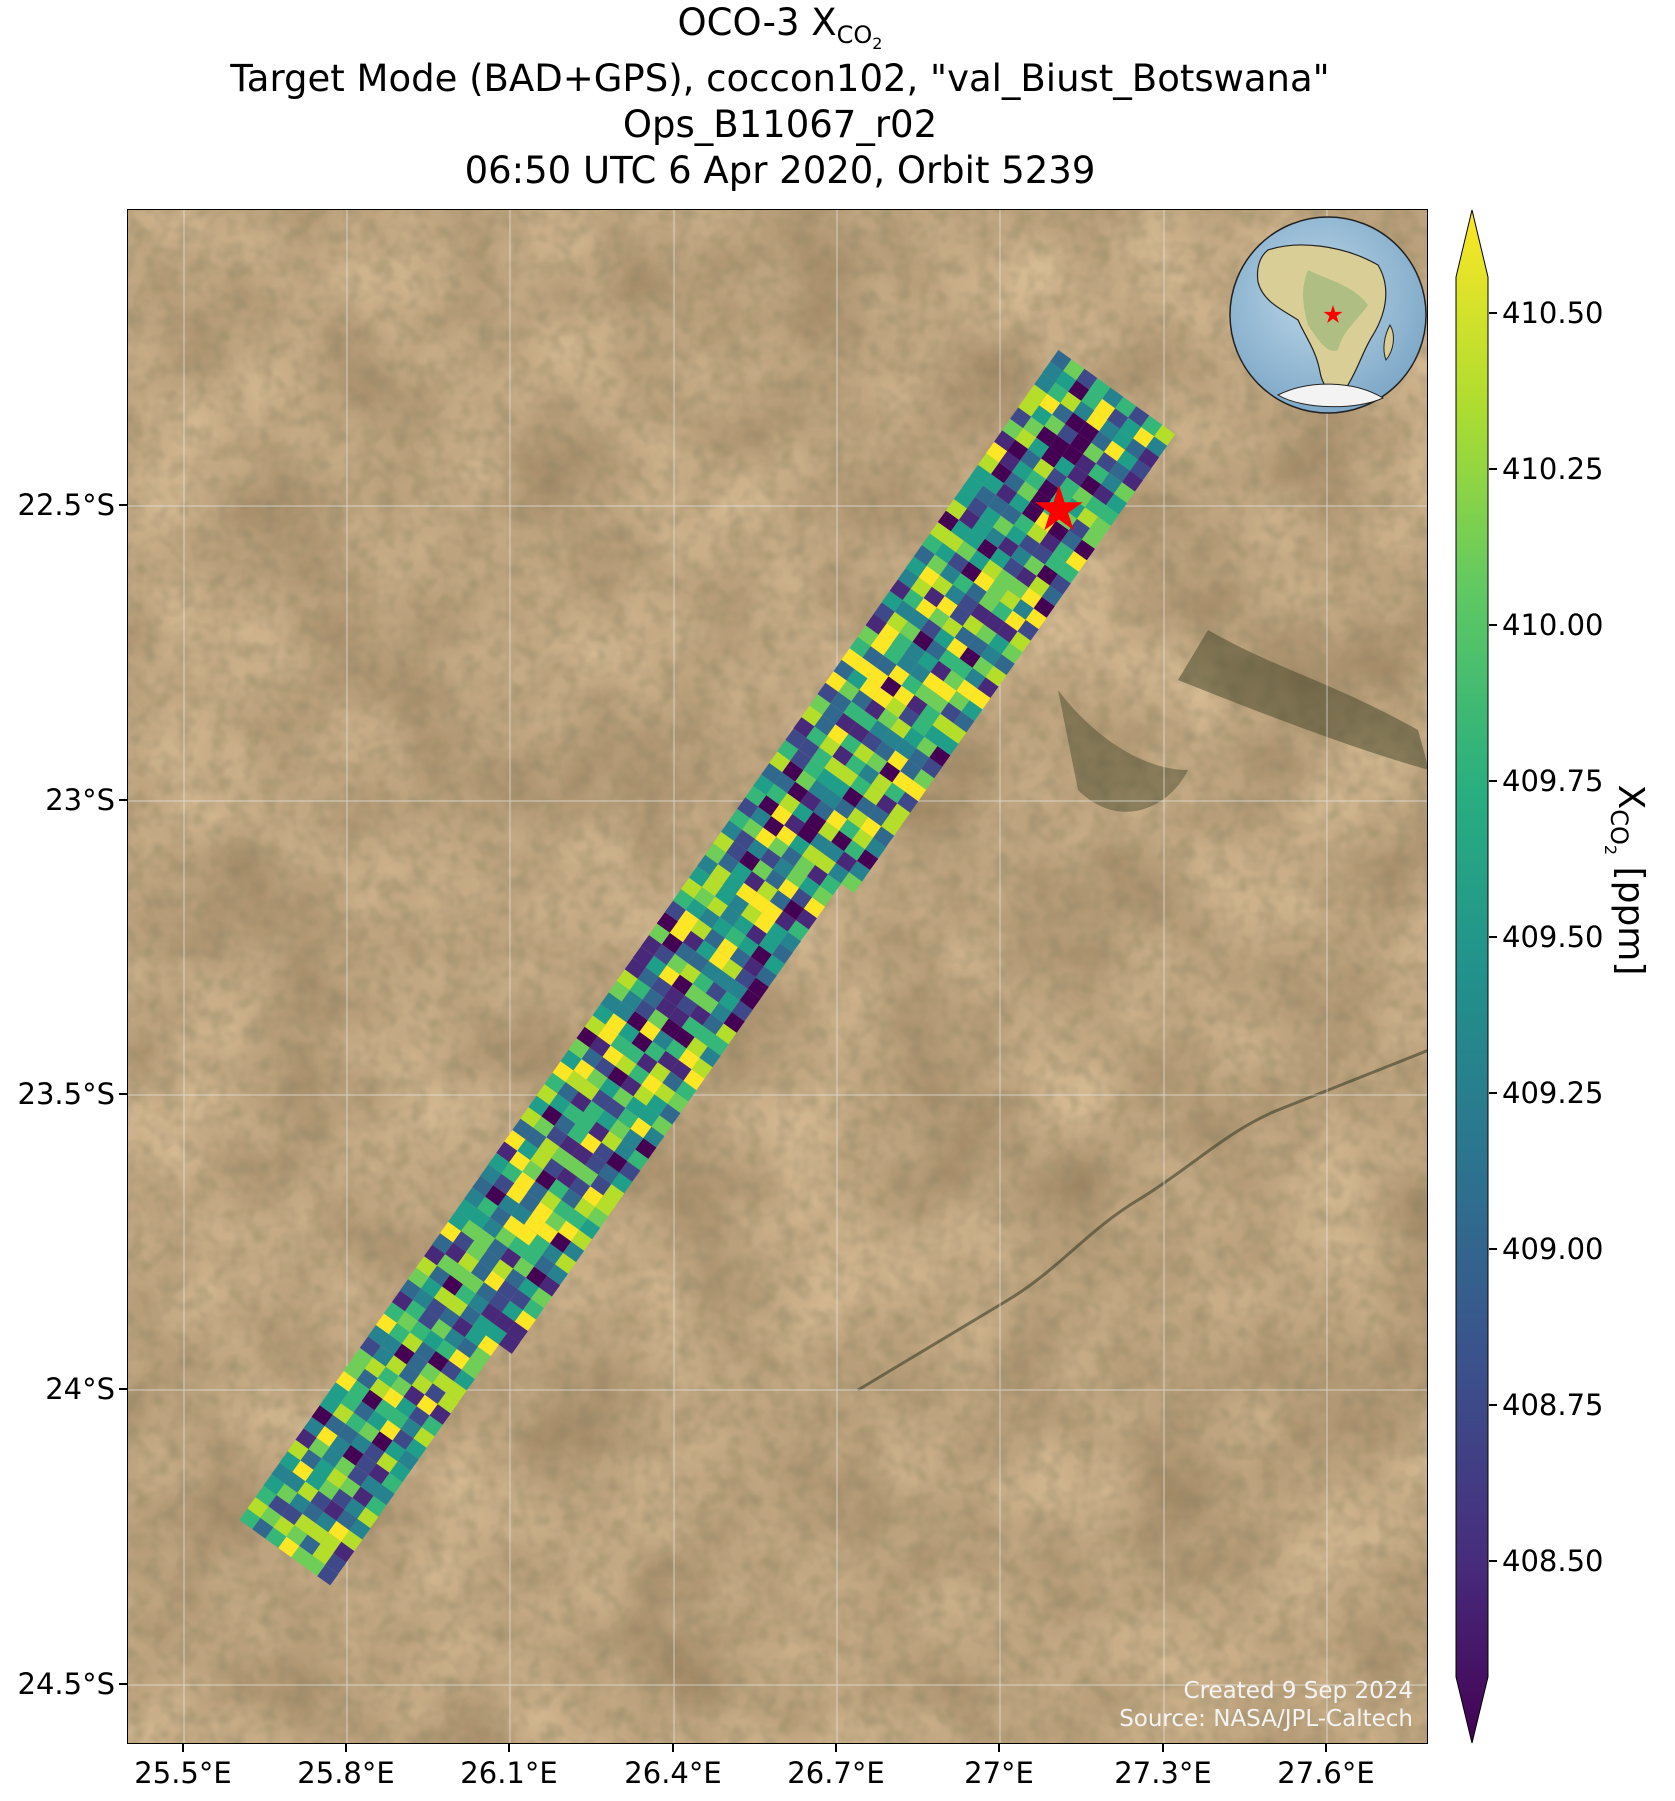 This screenshot has height=1801, width=1675. Describe the element at coordinates (1059, 508) in the screenshot. I see `target-star-marker` at that location.